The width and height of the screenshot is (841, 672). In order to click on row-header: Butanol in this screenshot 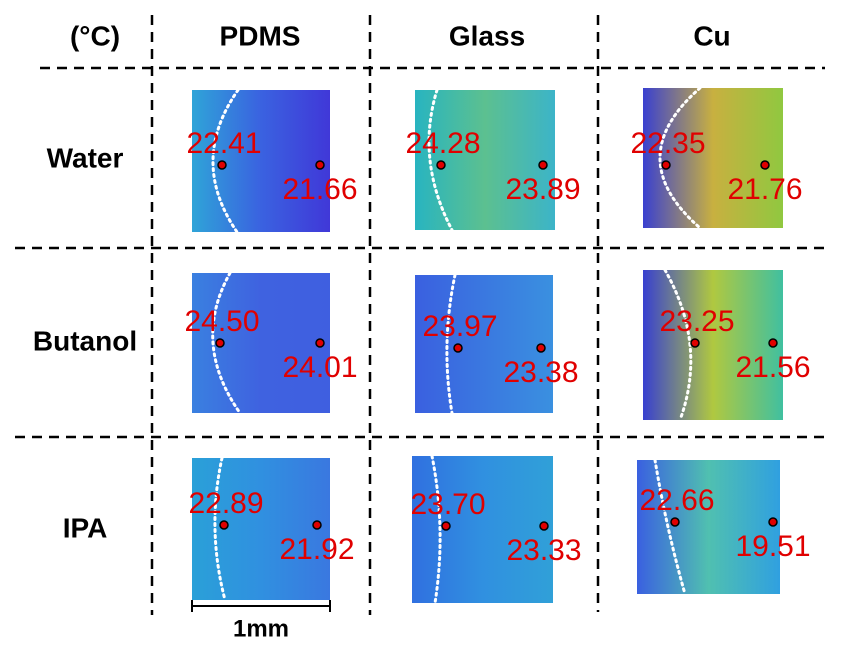, I will do `click(85, 340)`.